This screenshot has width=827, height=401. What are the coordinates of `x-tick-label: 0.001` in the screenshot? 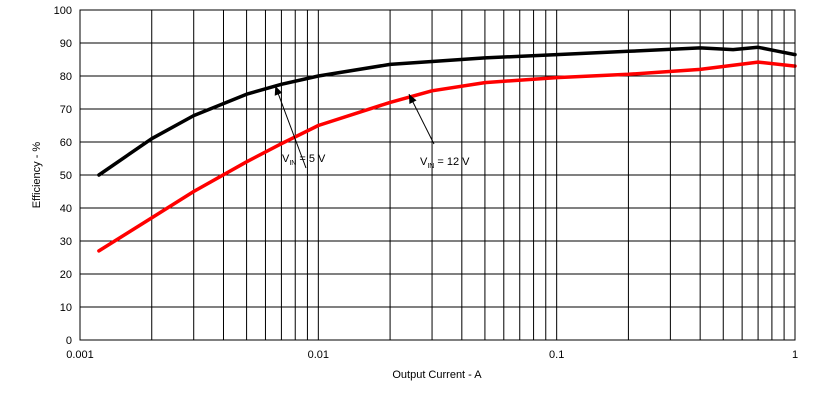 It's located at (80, 355).